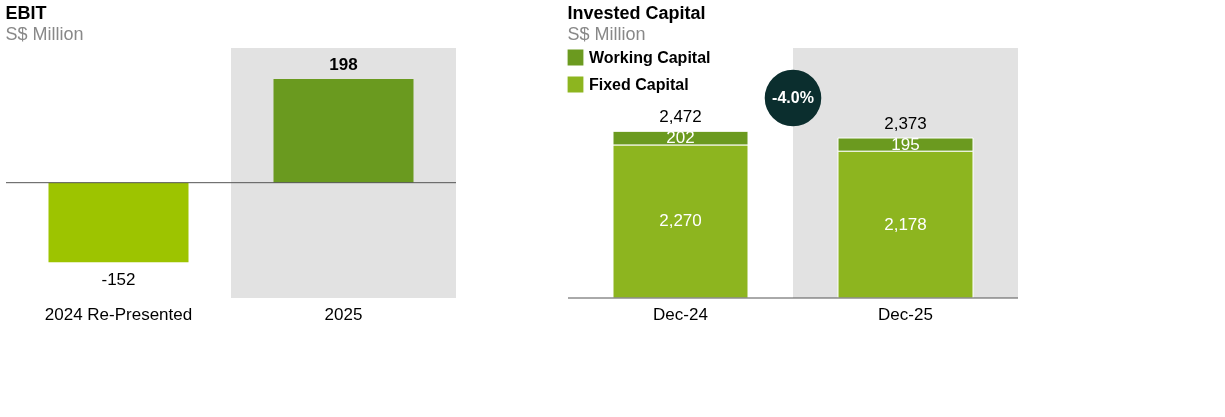 The width and height of the screenshot is (1225, 417). What do you see at coordinates (343, 65) in the screenshot?
I see `data-label: 198` at bounding box center [343, 65].